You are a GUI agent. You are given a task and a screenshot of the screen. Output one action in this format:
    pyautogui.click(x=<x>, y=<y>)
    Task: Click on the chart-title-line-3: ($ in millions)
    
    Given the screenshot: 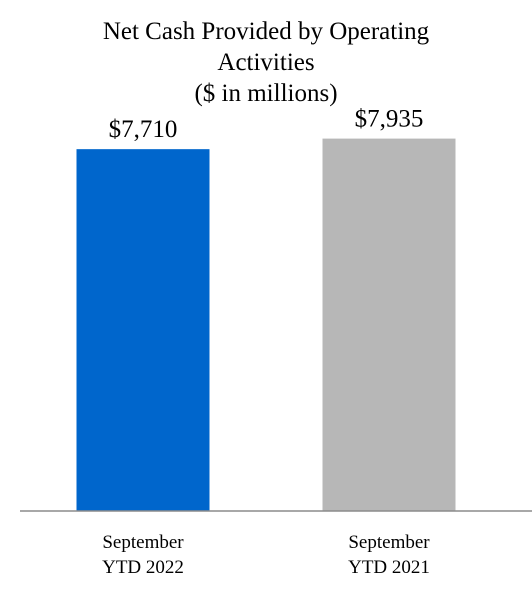 What is the action you would take?
    pyautogui.click(x=266, y=93)
    